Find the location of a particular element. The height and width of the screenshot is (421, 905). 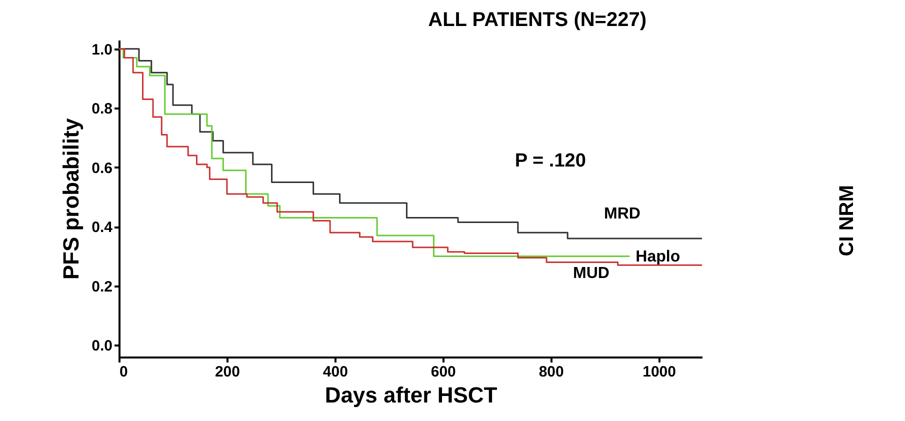

y-tick-label: 0.0 is located at coordinates (102, 346).